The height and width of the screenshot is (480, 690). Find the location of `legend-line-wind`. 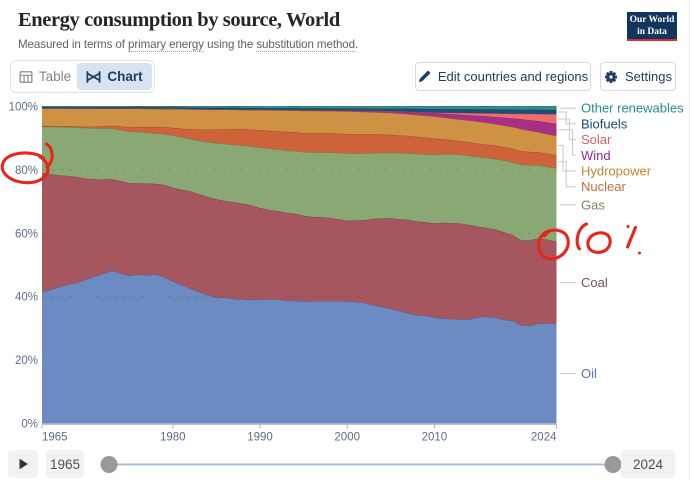

legend-line-wind is located at coordinates (567, 142).